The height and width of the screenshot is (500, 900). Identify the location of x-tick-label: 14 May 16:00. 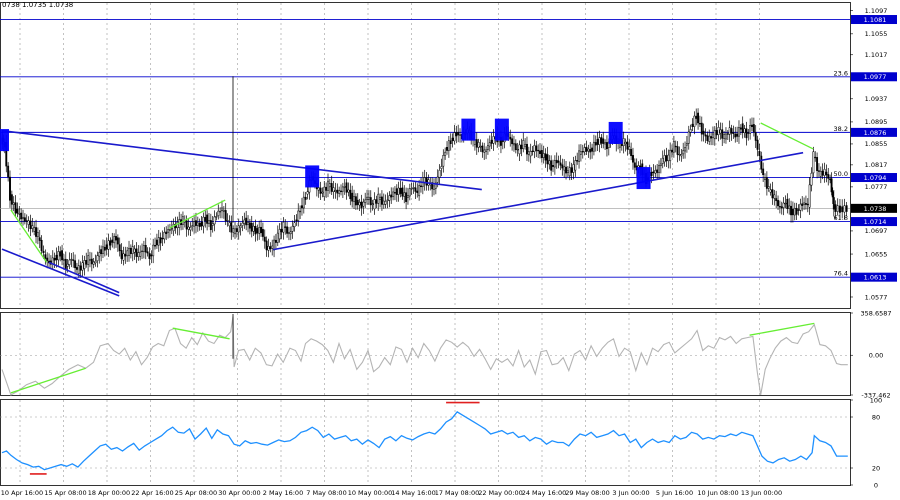
(413, 493).